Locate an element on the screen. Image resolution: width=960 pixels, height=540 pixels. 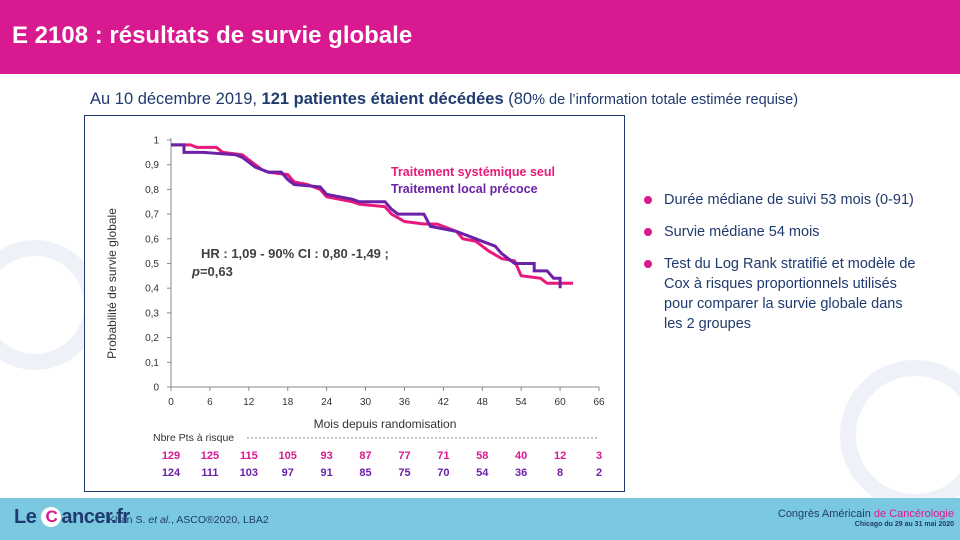
risk-count: 111 is located at coordinates (209, 473).